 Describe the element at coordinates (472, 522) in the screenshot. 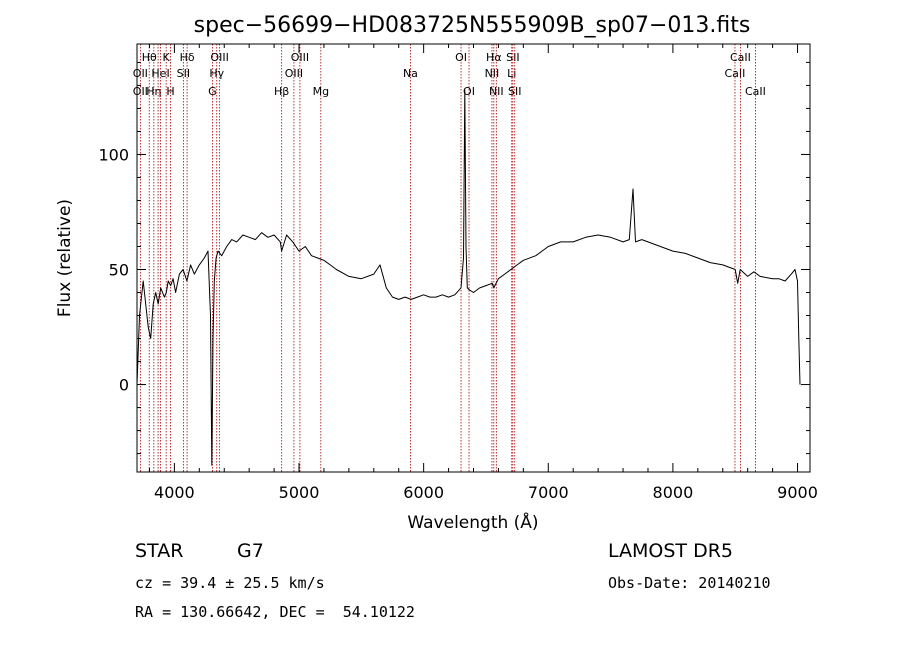

I see `x-axis-label: Wavelength (Å)` at that location.